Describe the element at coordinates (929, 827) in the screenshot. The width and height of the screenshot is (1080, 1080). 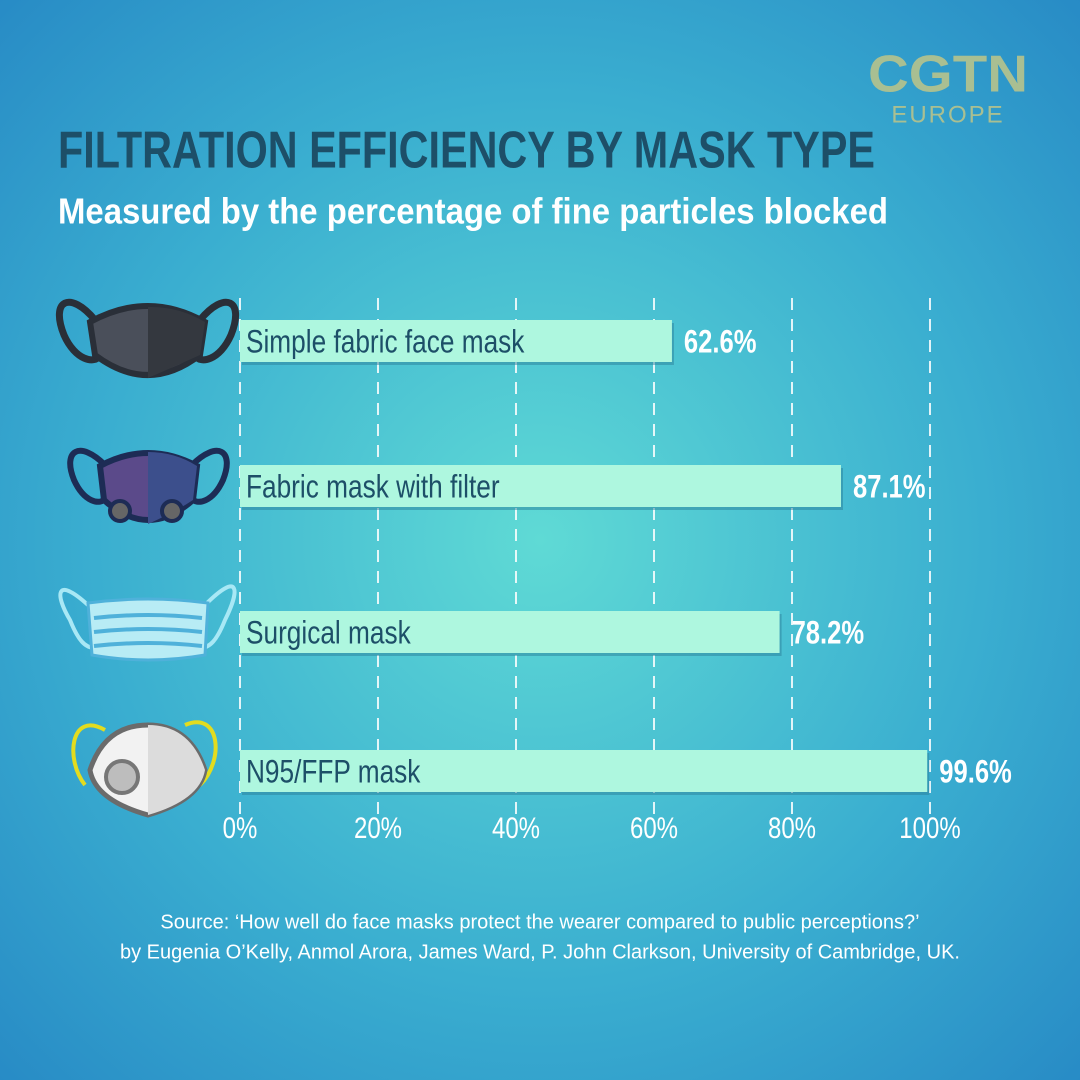
I see `x-tick-label: 100%` at that location.